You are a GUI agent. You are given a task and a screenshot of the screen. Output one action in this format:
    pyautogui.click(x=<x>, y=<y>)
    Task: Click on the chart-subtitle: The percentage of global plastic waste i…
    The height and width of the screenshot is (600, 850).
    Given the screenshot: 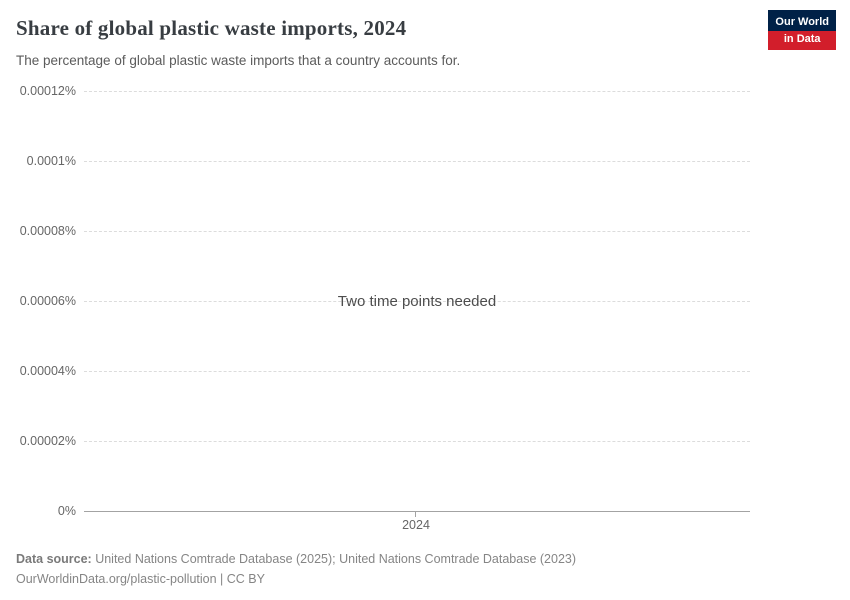 What is the action you would take?
    pyautogui.click(x=238, y=60)
    